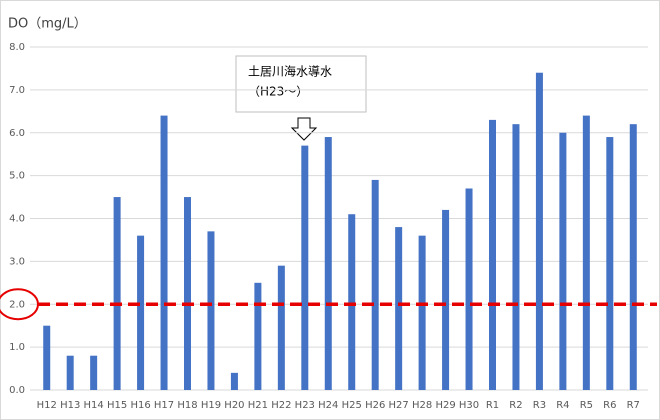 This screenshot has width=660, height=420. I want to click on annotation-arrow, so click(304, 129).